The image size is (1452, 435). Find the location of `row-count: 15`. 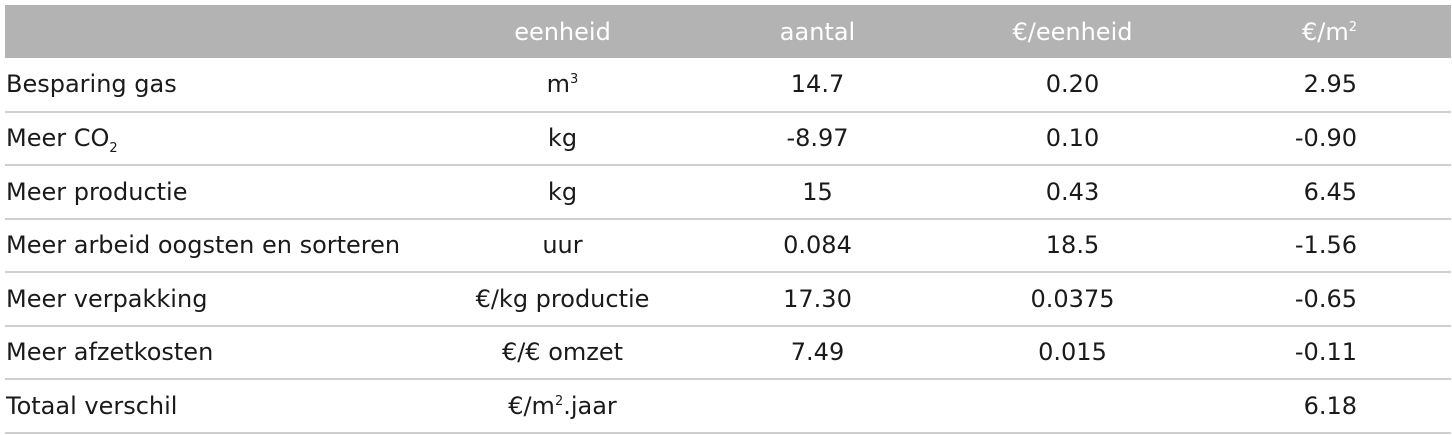

row-count: 15 is located at coordinates (817, 191).